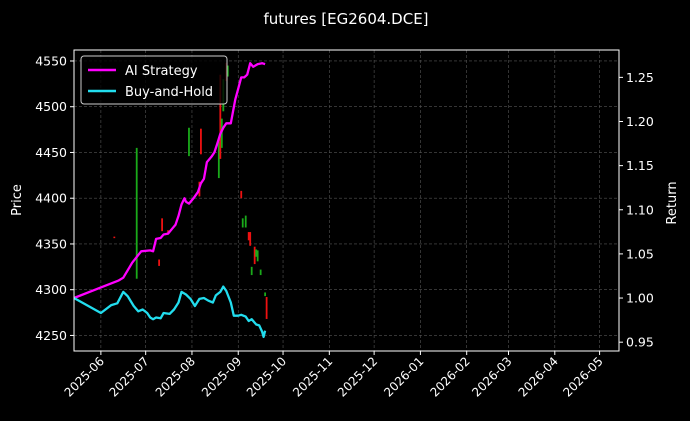 This screenshot has width=690, height=421. Describe the element at coordinates (312, 376) in the screenshot. I see `x-tick-label: 2025-11` at that location.